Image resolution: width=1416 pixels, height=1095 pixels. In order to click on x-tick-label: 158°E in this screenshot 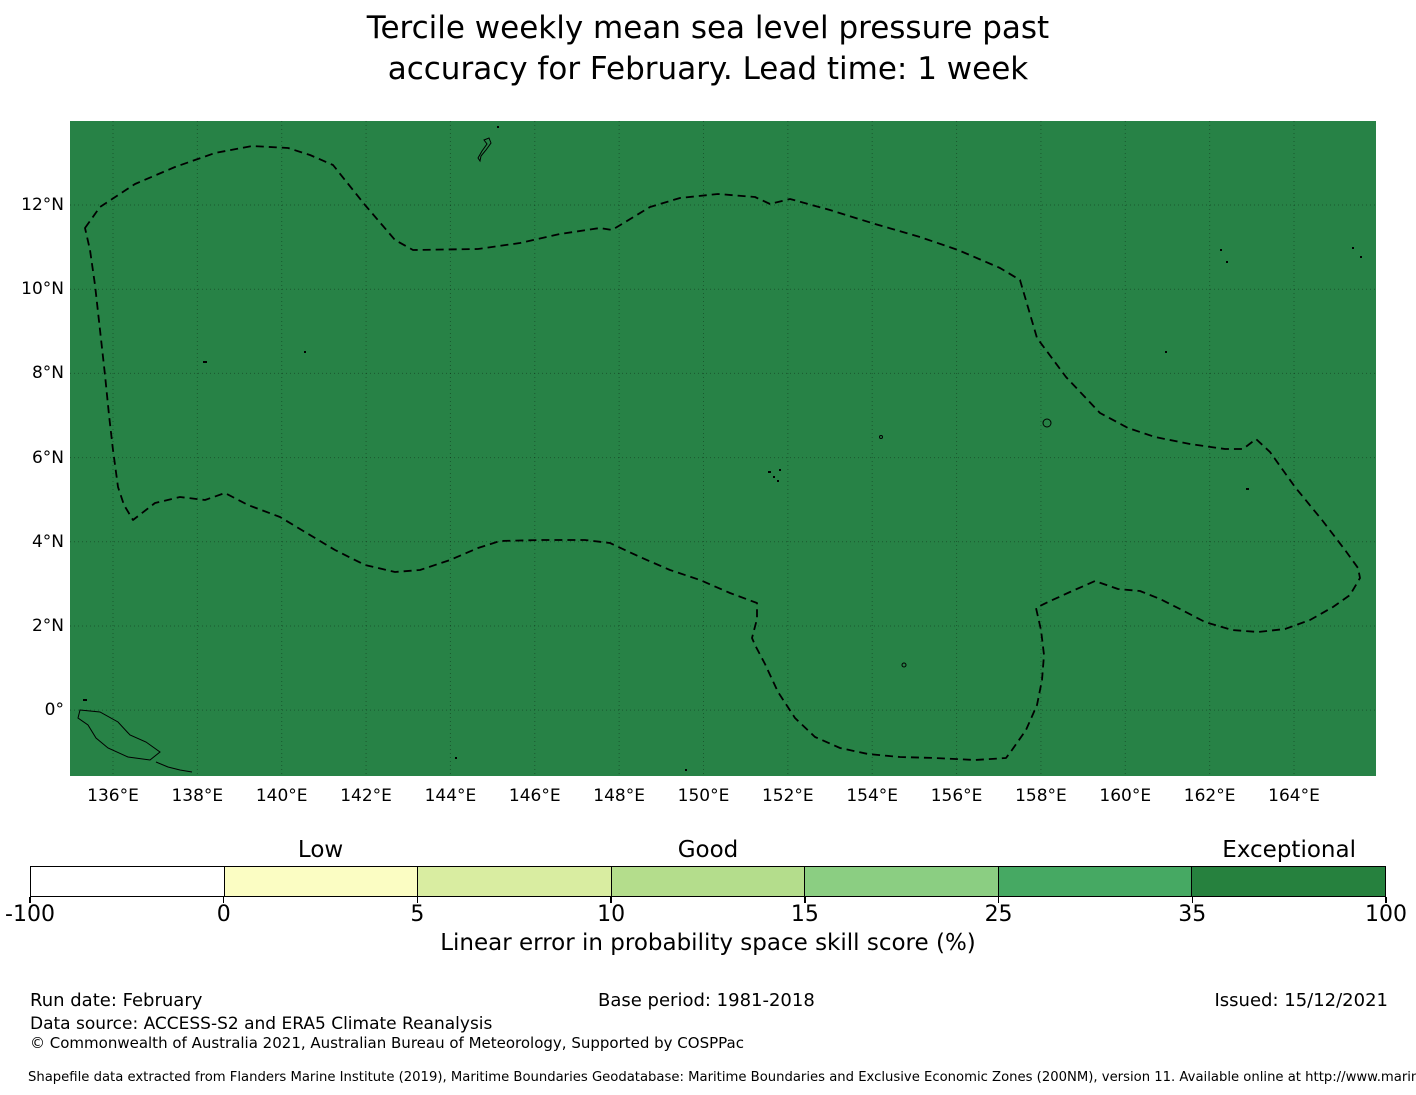, I will do `click(1041, 796)`.